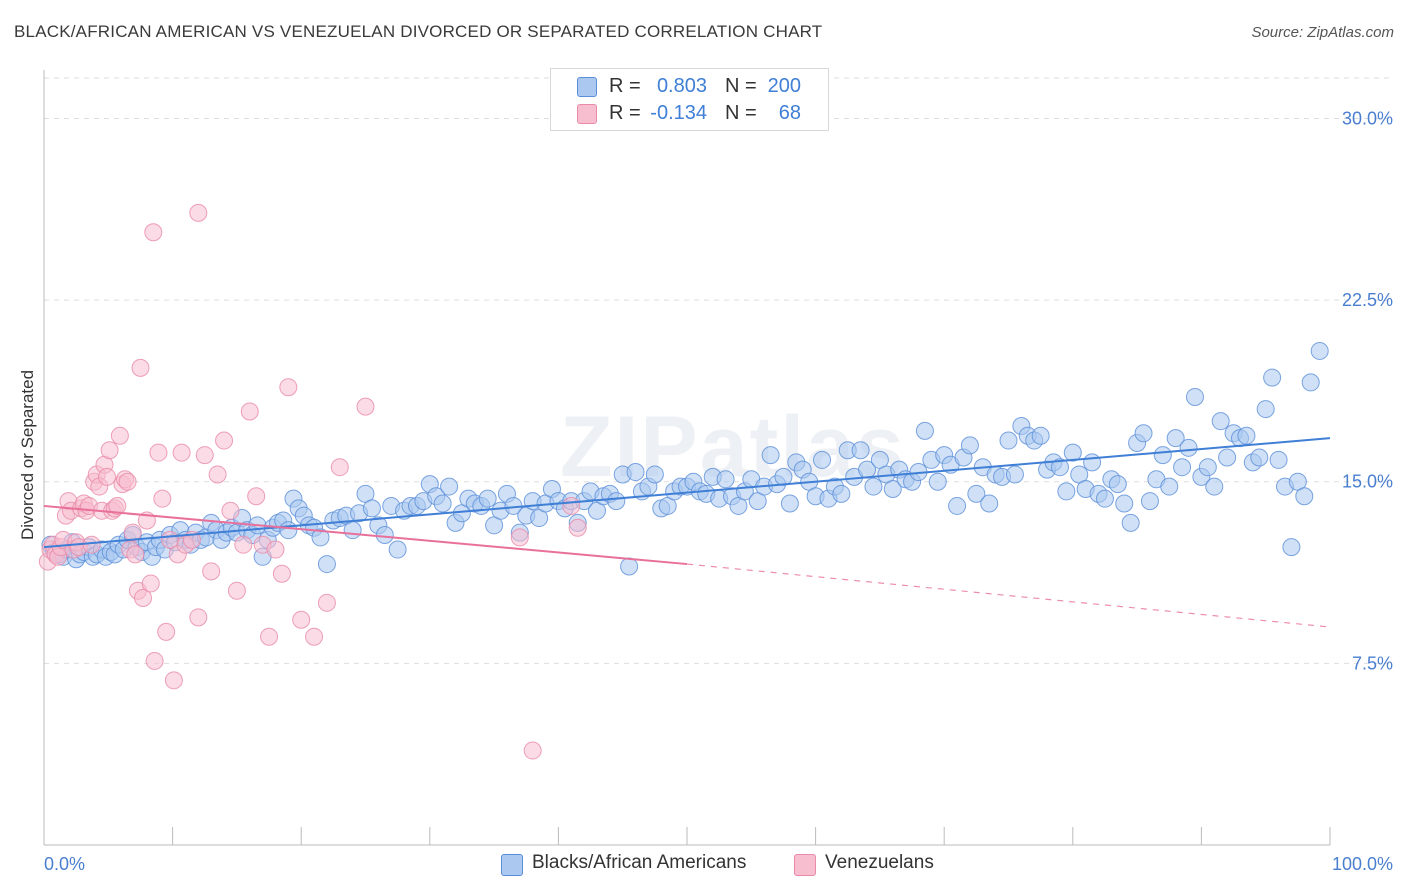  What do you see at coordinates (1367, 300) in the screenshot?
I see `y-tick-label: 22.5%` at bounding box center [1367, 300].